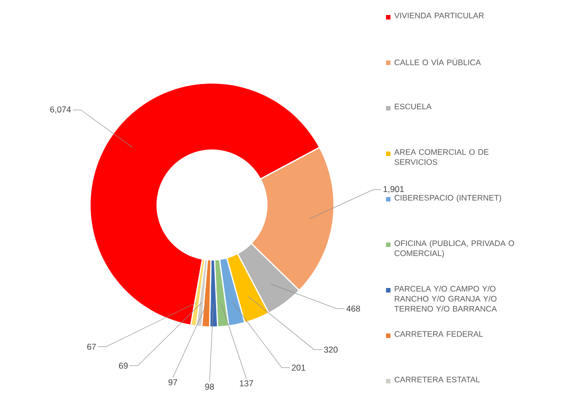  What do you see at coordinates (247, 383) in the screenshot?
I see `data-label: 137` at bounding box center [247, 383].